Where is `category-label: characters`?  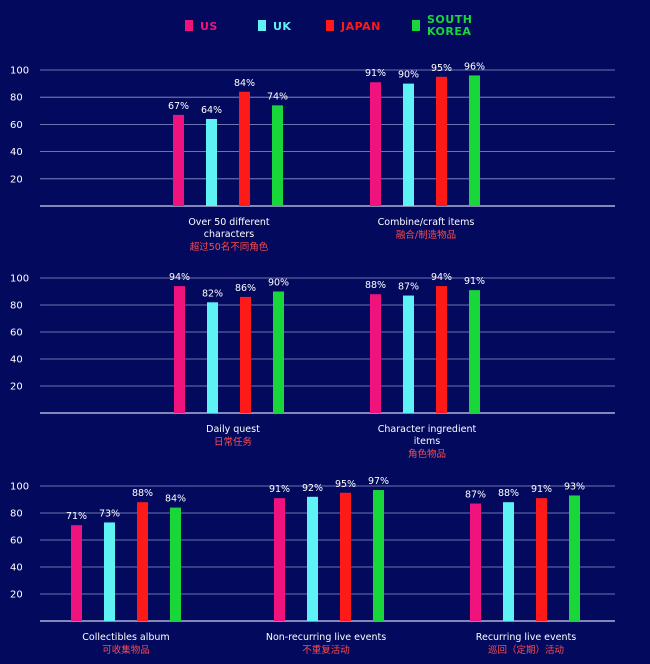
category-label: characters is located at coordinates (229, 234).